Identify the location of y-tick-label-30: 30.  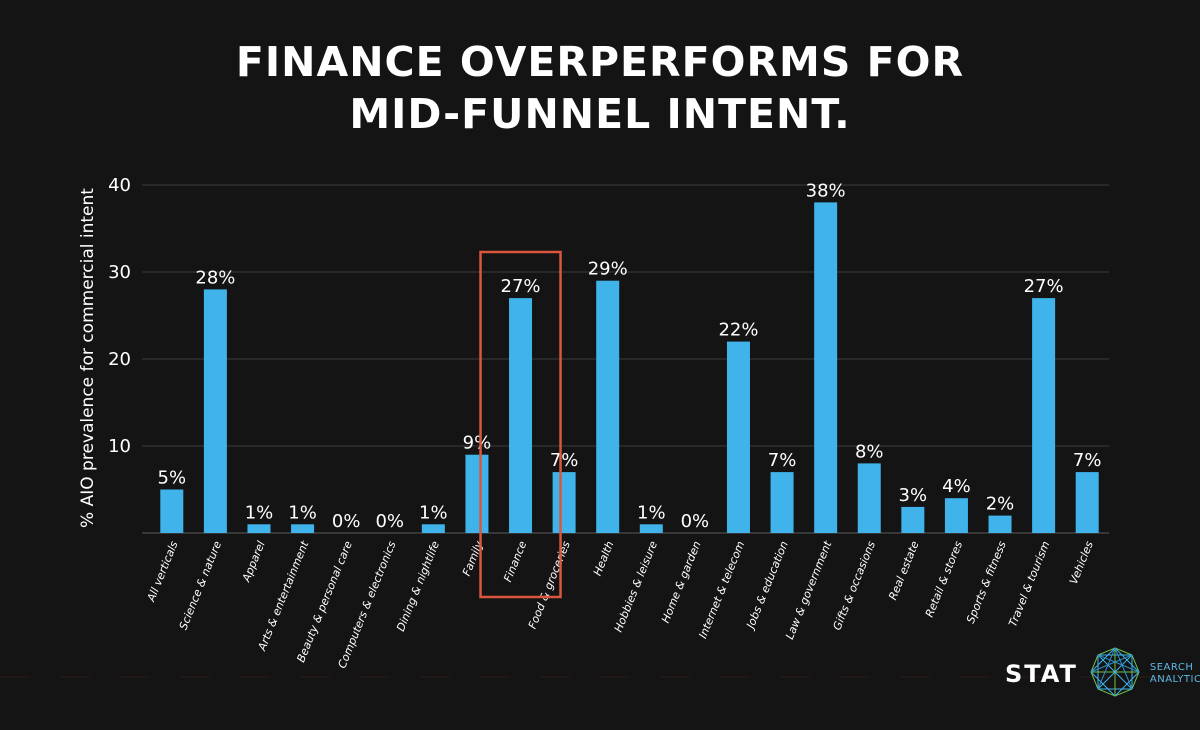
(119, 272).